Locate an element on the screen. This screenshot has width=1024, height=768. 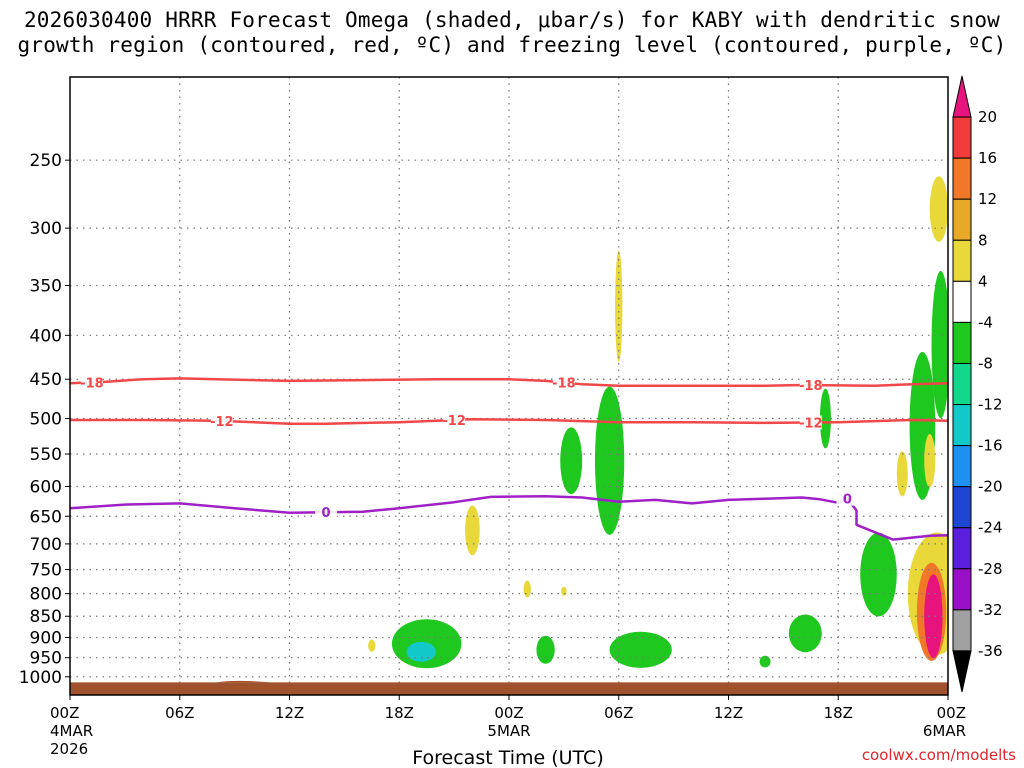
y-tick-label-600: 600 is located at coordinates (46, 487).